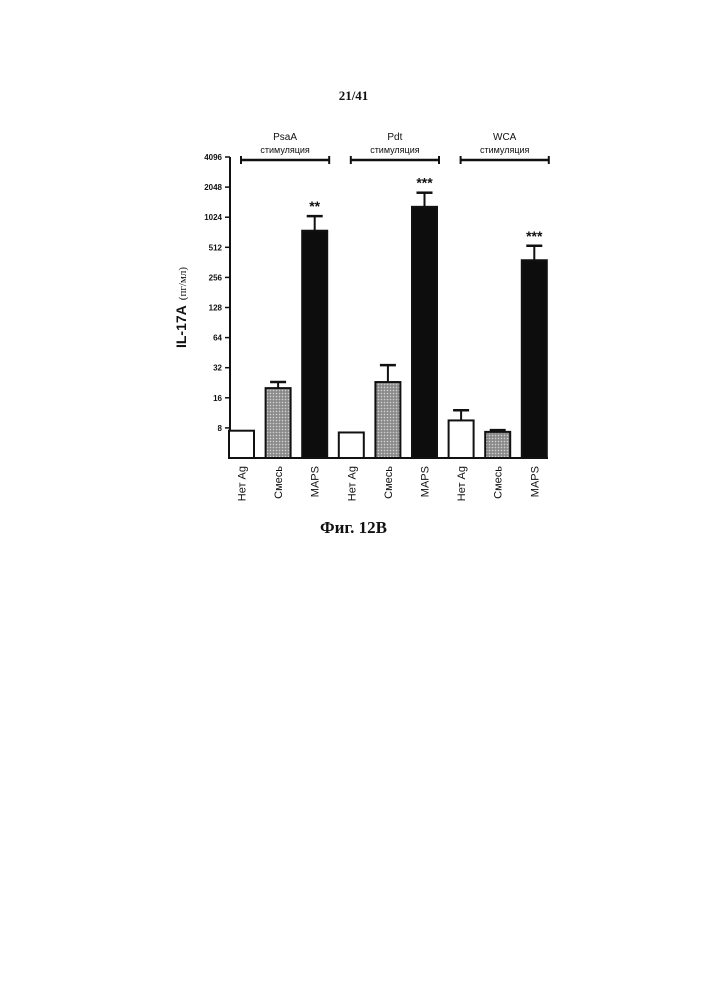 Image resolution: width=707 pixels, height=1000 pixels. I want to click on y-tick-label: 2048, so click(213, 187).